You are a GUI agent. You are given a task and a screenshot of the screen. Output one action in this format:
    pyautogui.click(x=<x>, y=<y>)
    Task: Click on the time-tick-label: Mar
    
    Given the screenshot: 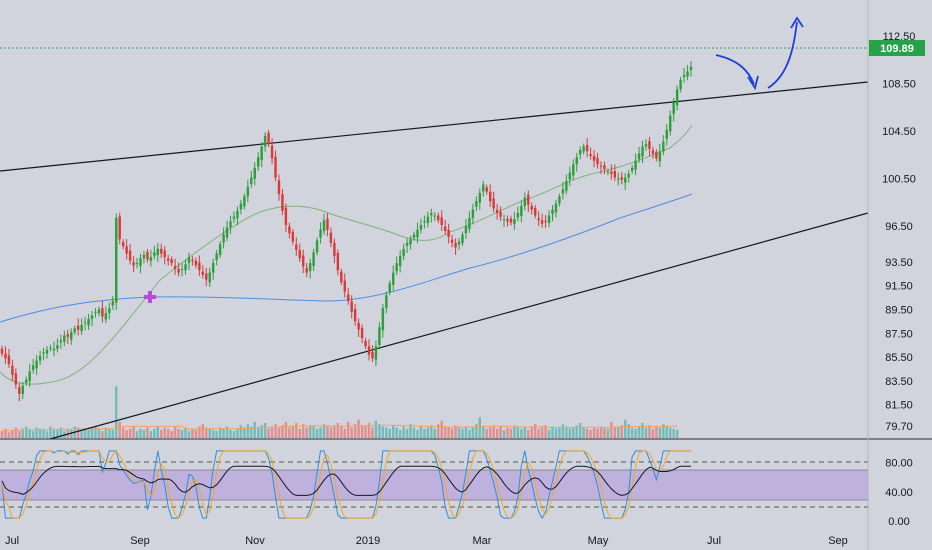 What is the action you would take?
    pyautogui.click(x=482, y=541)
    